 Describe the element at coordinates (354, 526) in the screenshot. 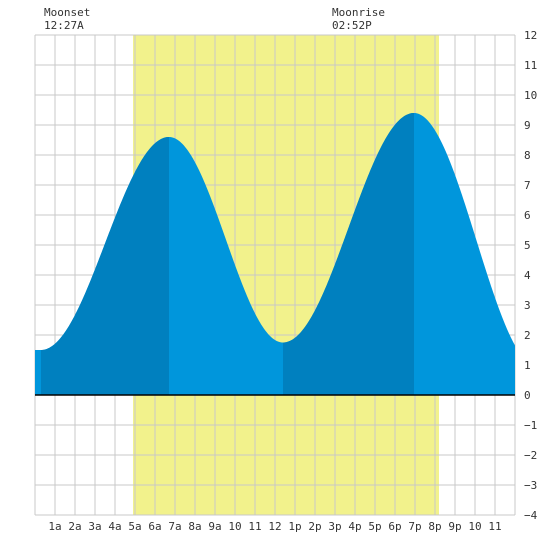

I see `x-tick-label: 4p` at that location.